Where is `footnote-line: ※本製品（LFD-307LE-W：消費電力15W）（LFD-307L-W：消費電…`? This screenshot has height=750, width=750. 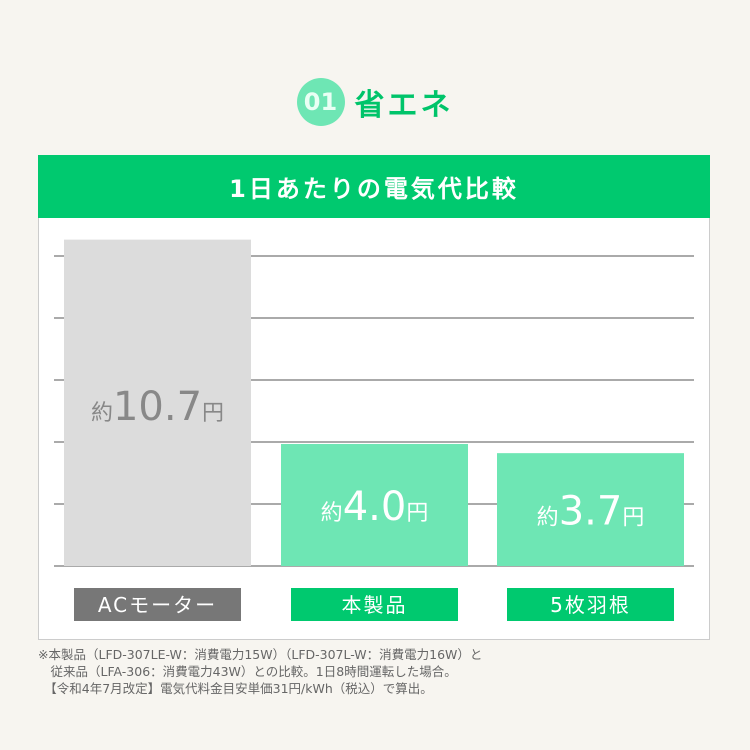 footnote-line: ※本製品（LFD-307LE-W：消費電力15W）（LFD-307L-W：消費電… is located at coordinates (260, 654).